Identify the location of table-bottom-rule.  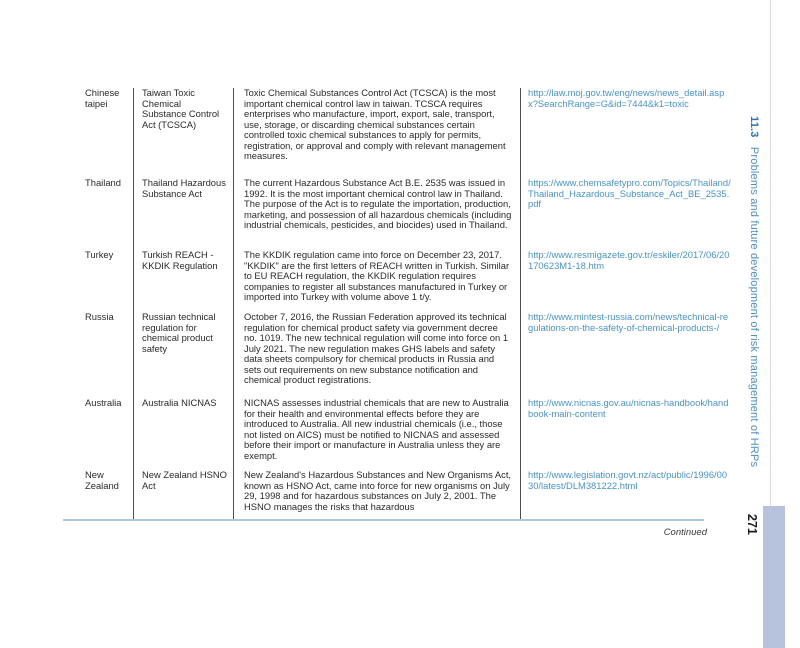
(383, 520).